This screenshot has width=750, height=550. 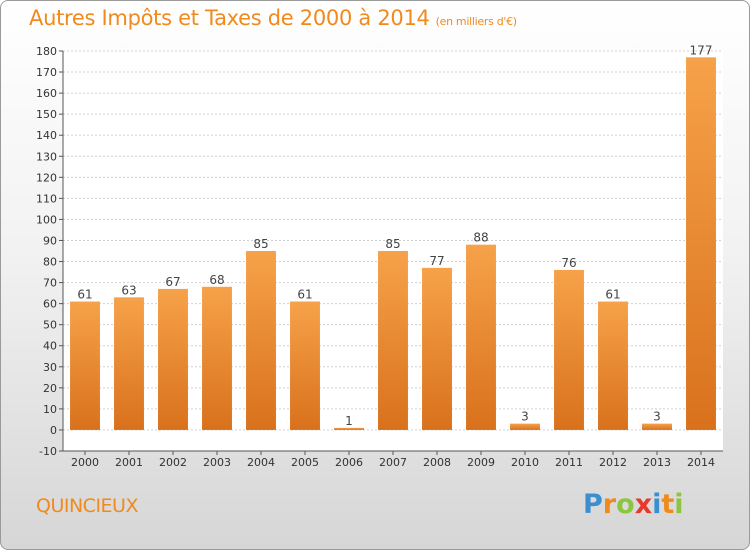 I want to click on x-tick-label: 2000, so click(x=85, y=462).